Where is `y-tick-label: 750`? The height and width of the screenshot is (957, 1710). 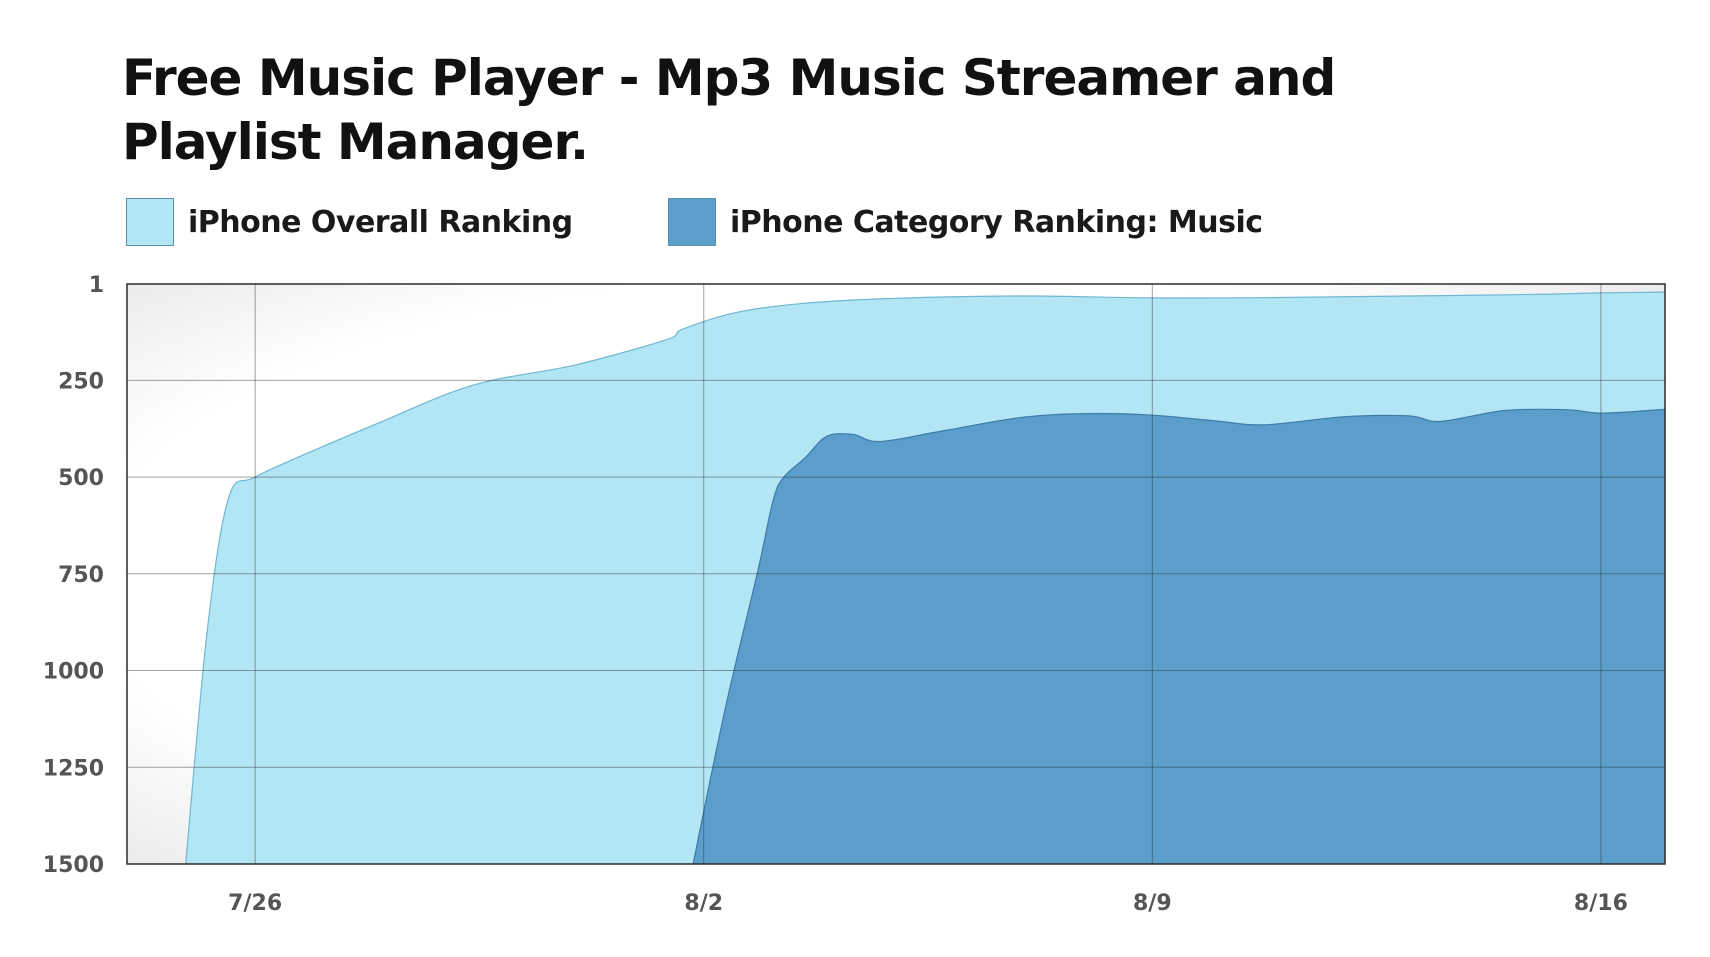 y-tick-label: 750 is located at coordinates (81, 575).